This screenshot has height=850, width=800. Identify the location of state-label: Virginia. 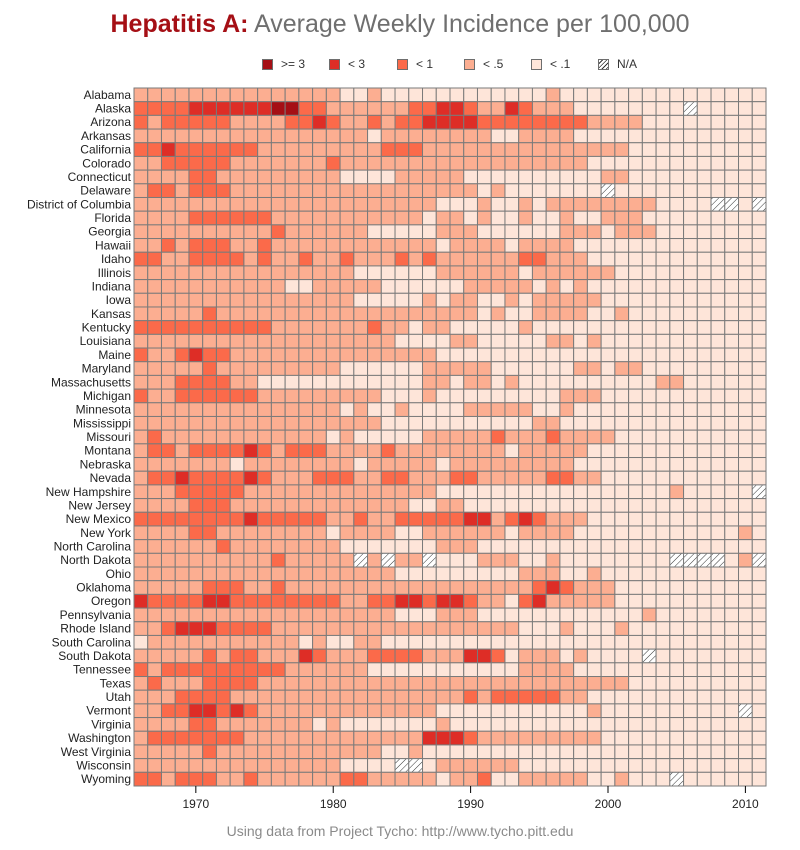
(111, 724).